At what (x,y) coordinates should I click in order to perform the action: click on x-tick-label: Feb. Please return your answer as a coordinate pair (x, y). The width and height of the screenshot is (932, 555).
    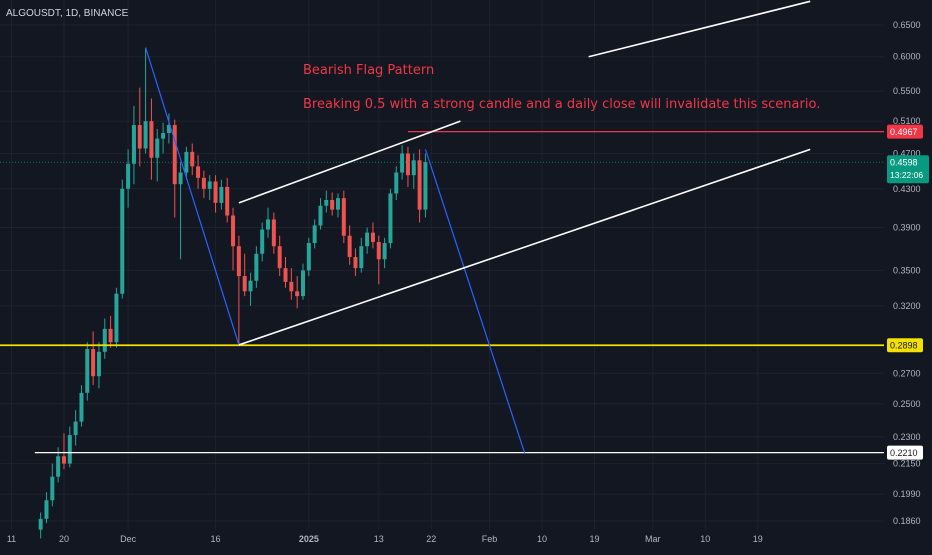
    Looking at the image, I should click on (490, 539).